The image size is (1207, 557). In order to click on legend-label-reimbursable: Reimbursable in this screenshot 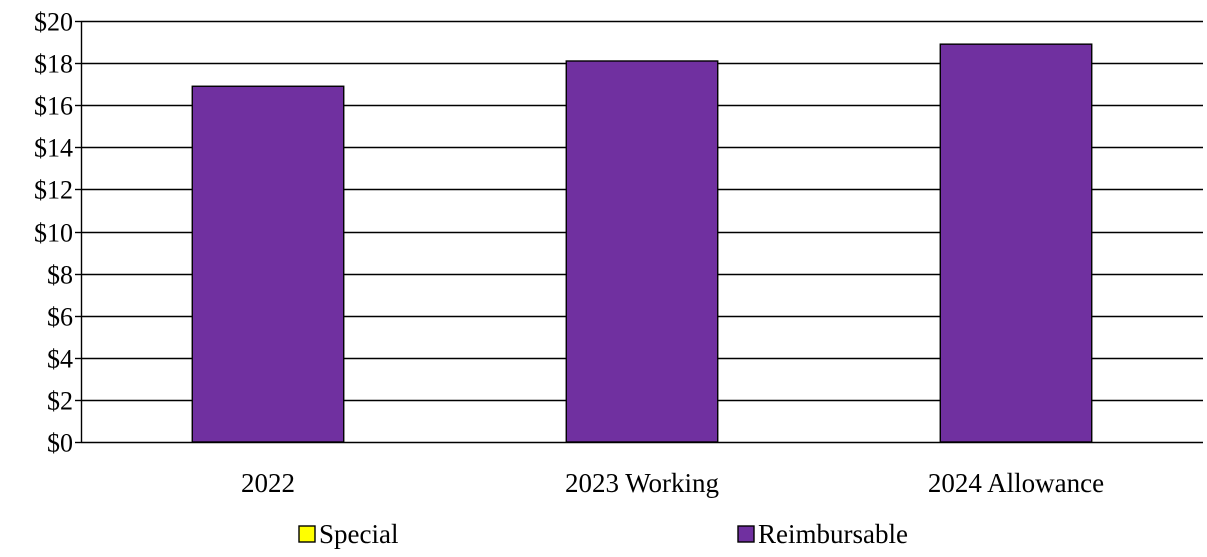, I will do `click(833, 534)`.